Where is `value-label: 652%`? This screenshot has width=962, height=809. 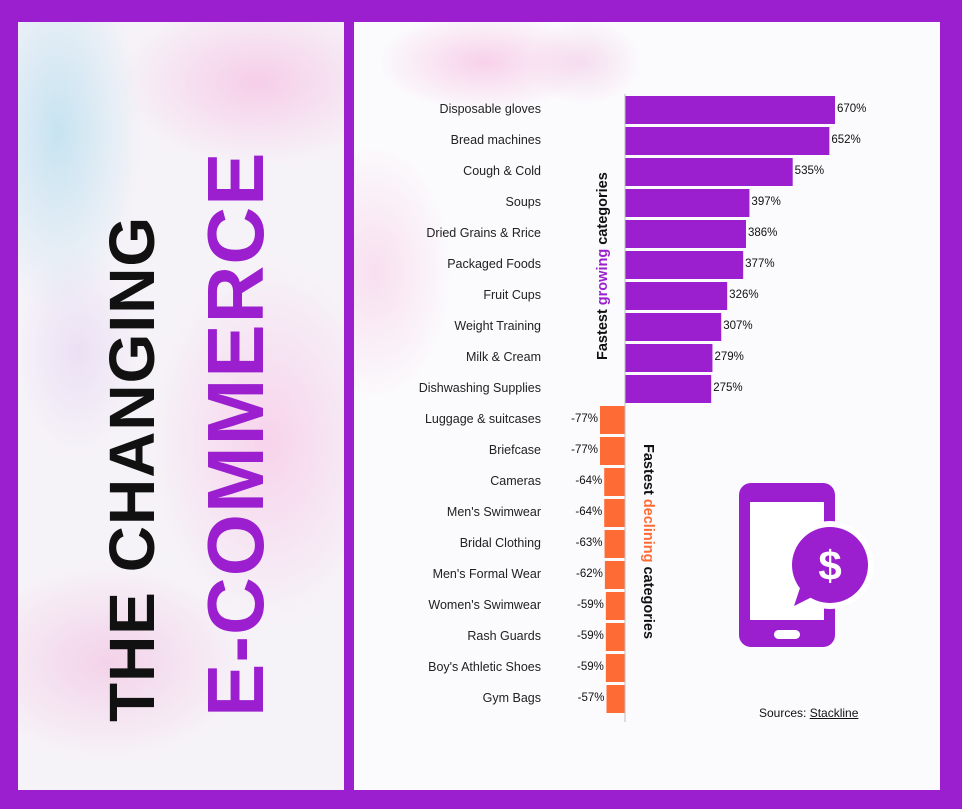 value-label: 652% is located at coordinates (846, 140).